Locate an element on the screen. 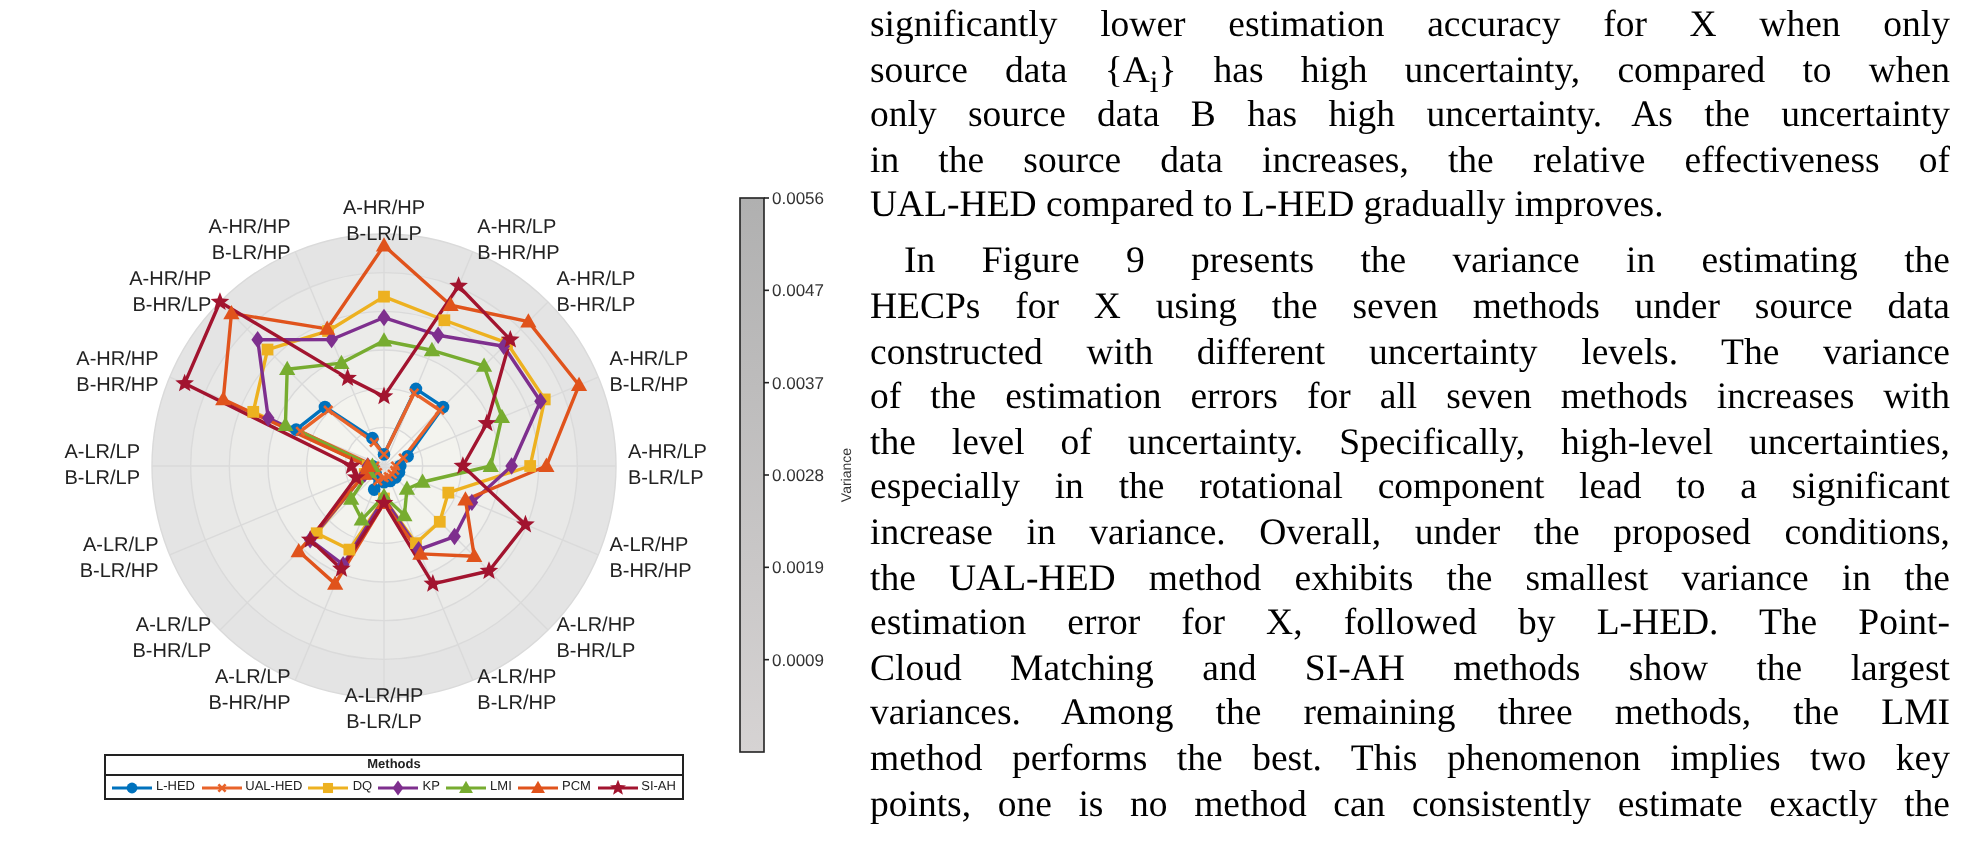 This screenshot has height=842, width=1966. text: significantly lower estimation accuracy for X when only source data {A$_{i}$} has high uncertainty, compared to when only source data B has high uncertainty. As the uncertainty in the source data increases, the relative effectiveness of UAL-HED compared to L-HED gradually improves. is located at coordinates (1410, 117).